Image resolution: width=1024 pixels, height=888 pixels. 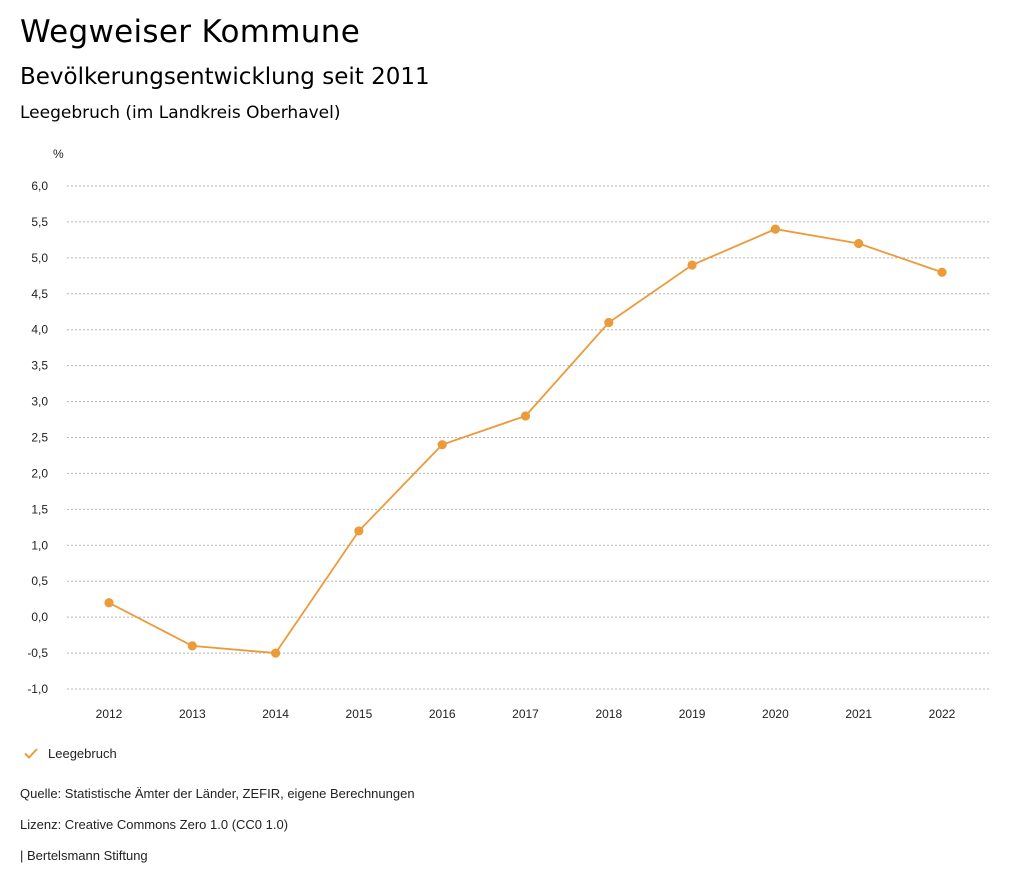 What do you see at coordinates (109, 714) in the screenshot?
I see `x-tick-label: 2012` at bounding box center [109, 714].